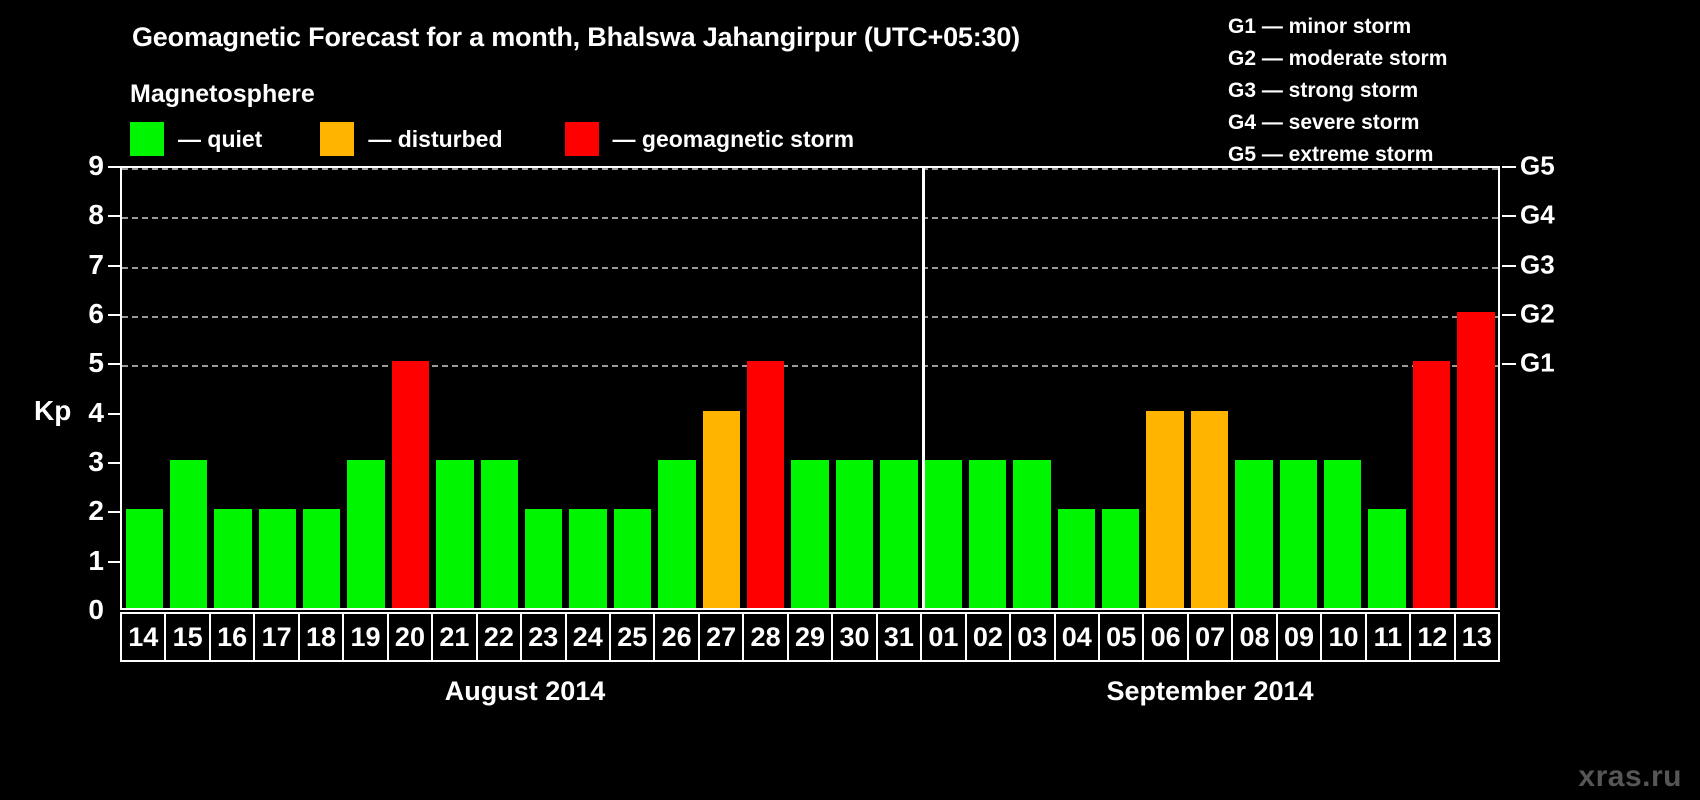  I want to click on legend-label-quiet: — quiet, so click(220, 138).